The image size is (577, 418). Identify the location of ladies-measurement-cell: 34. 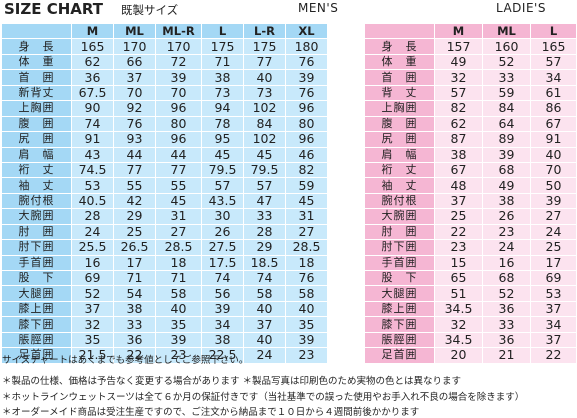
(553, 324).